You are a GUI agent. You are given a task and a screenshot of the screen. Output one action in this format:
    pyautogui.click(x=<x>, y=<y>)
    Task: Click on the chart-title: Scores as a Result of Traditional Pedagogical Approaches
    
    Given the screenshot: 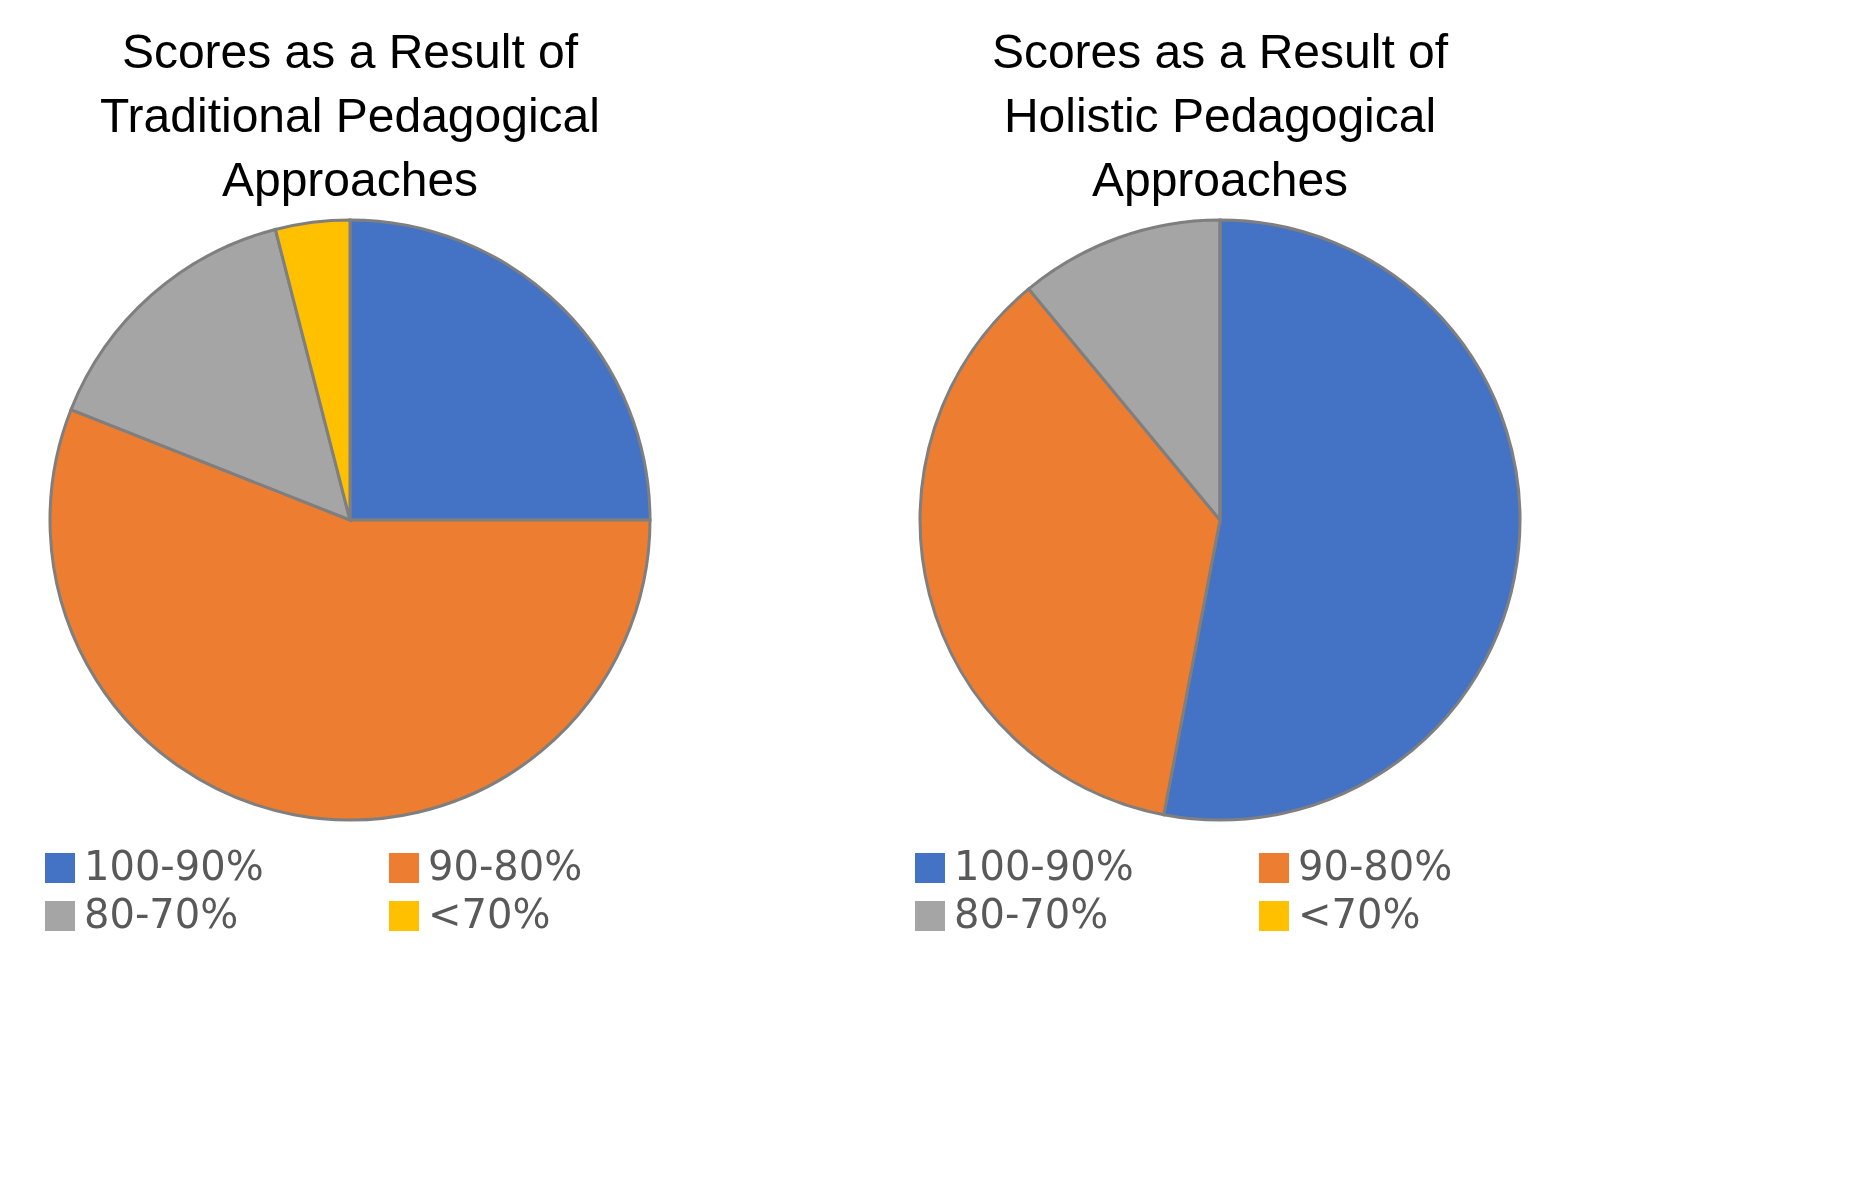 What is the action you would take?
    pyautogui.click(x=350, y=115)
    